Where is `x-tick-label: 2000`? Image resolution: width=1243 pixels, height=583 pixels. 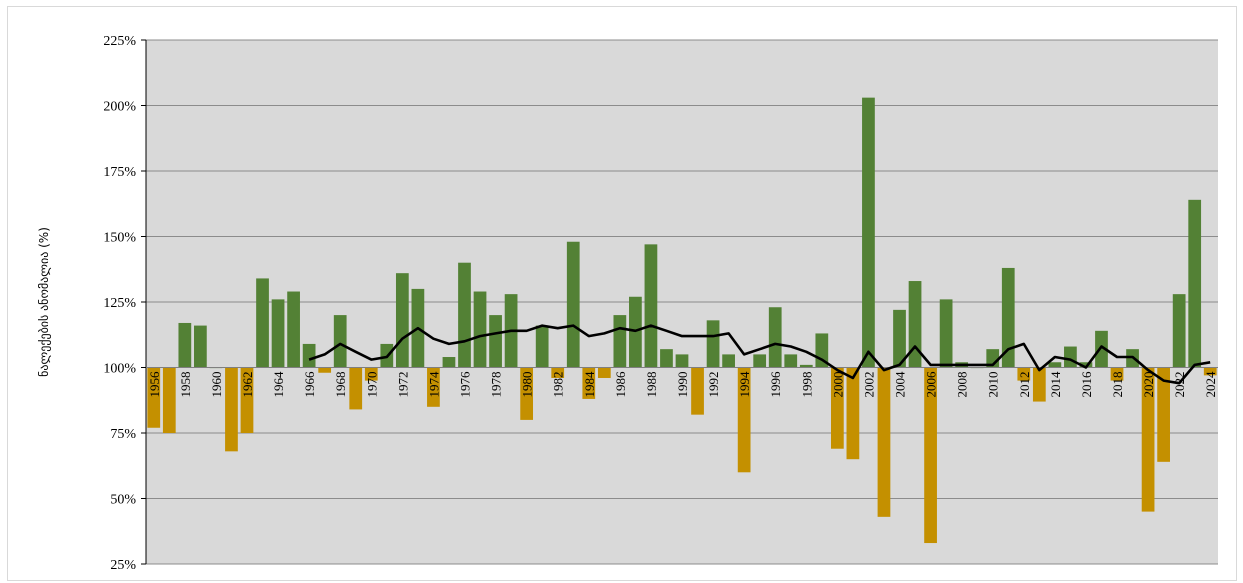 x-tick-label: 2000 is located at coordinates (837, 385).